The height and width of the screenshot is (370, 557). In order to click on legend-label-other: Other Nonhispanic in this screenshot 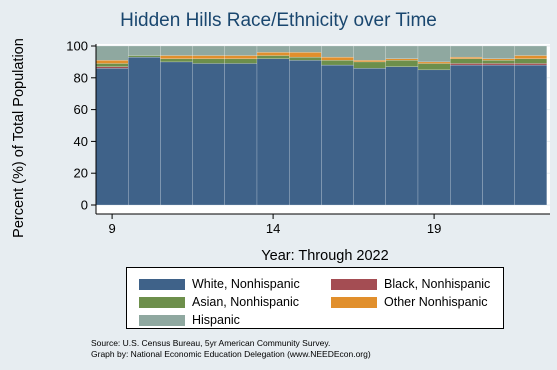, I will do `click(436, 302)`.